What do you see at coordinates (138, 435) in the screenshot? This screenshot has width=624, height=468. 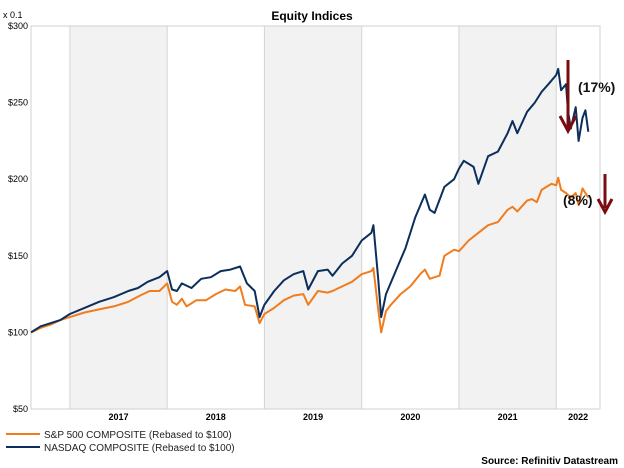 I see `legend-label-sp500: S&P 500 COMPOSITE (Rebased to $100)` at bounding box center [138, 435].